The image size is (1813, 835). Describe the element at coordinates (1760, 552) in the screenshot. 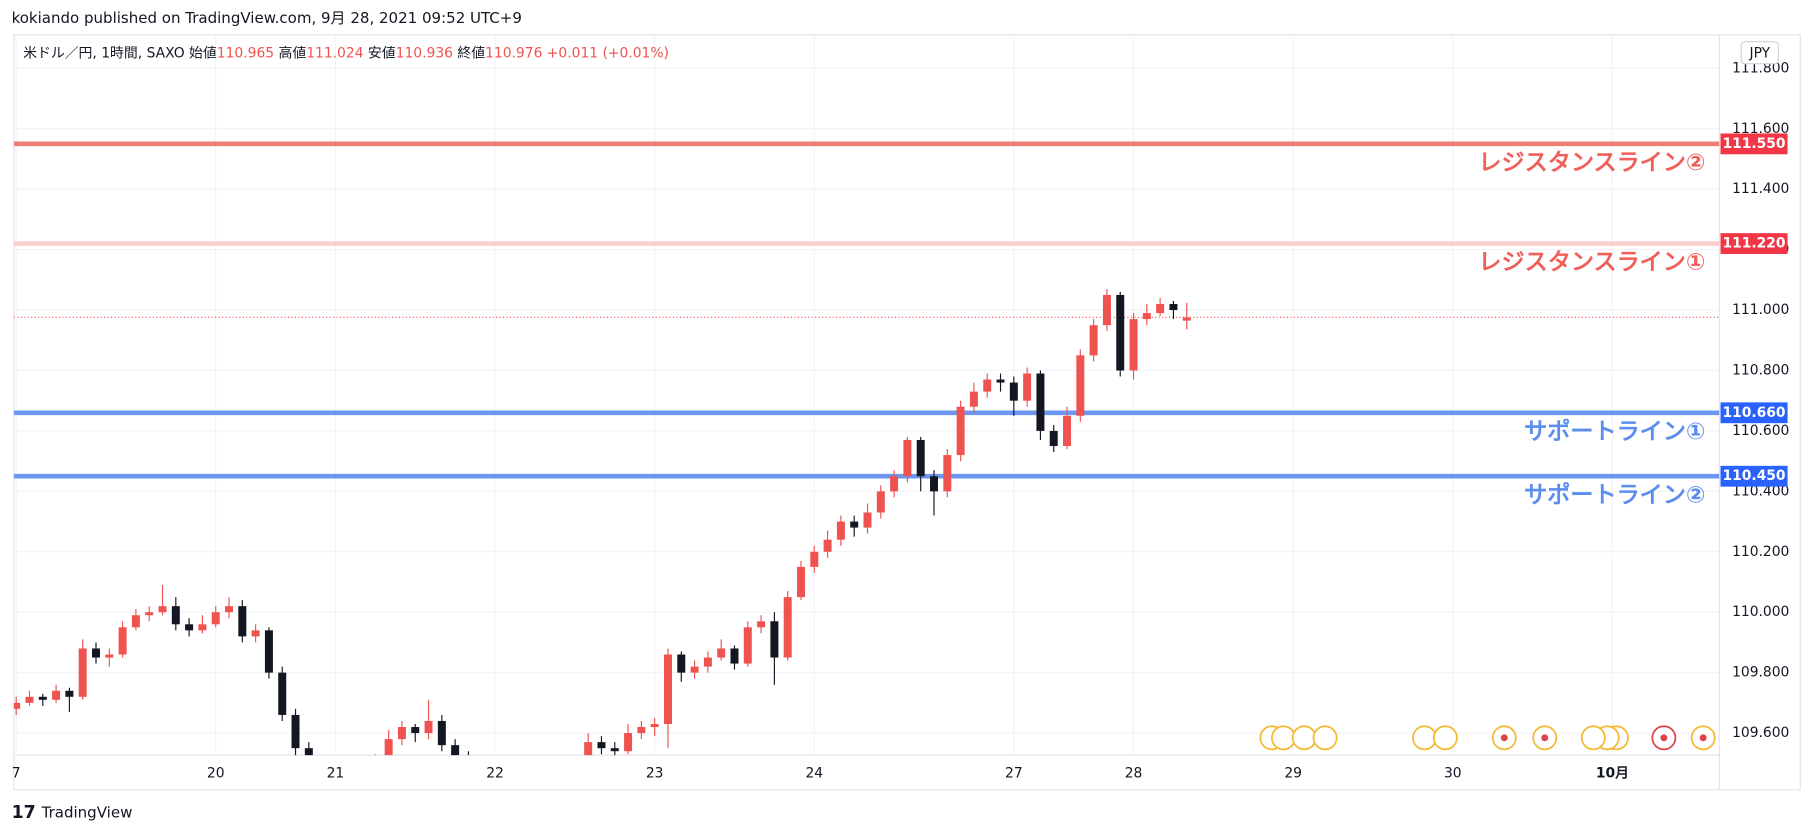

I see `y-tick-label: 110.200` at that location.